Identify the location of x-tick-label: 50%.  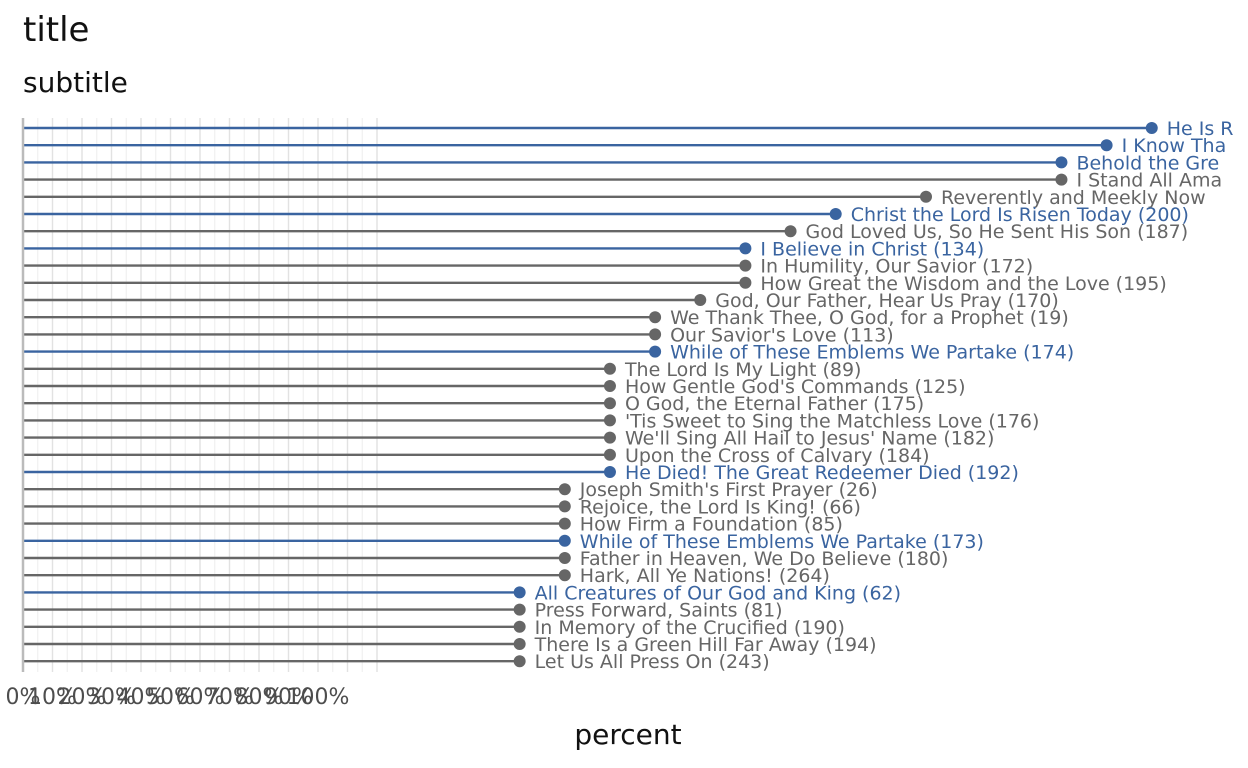
(170, 697).